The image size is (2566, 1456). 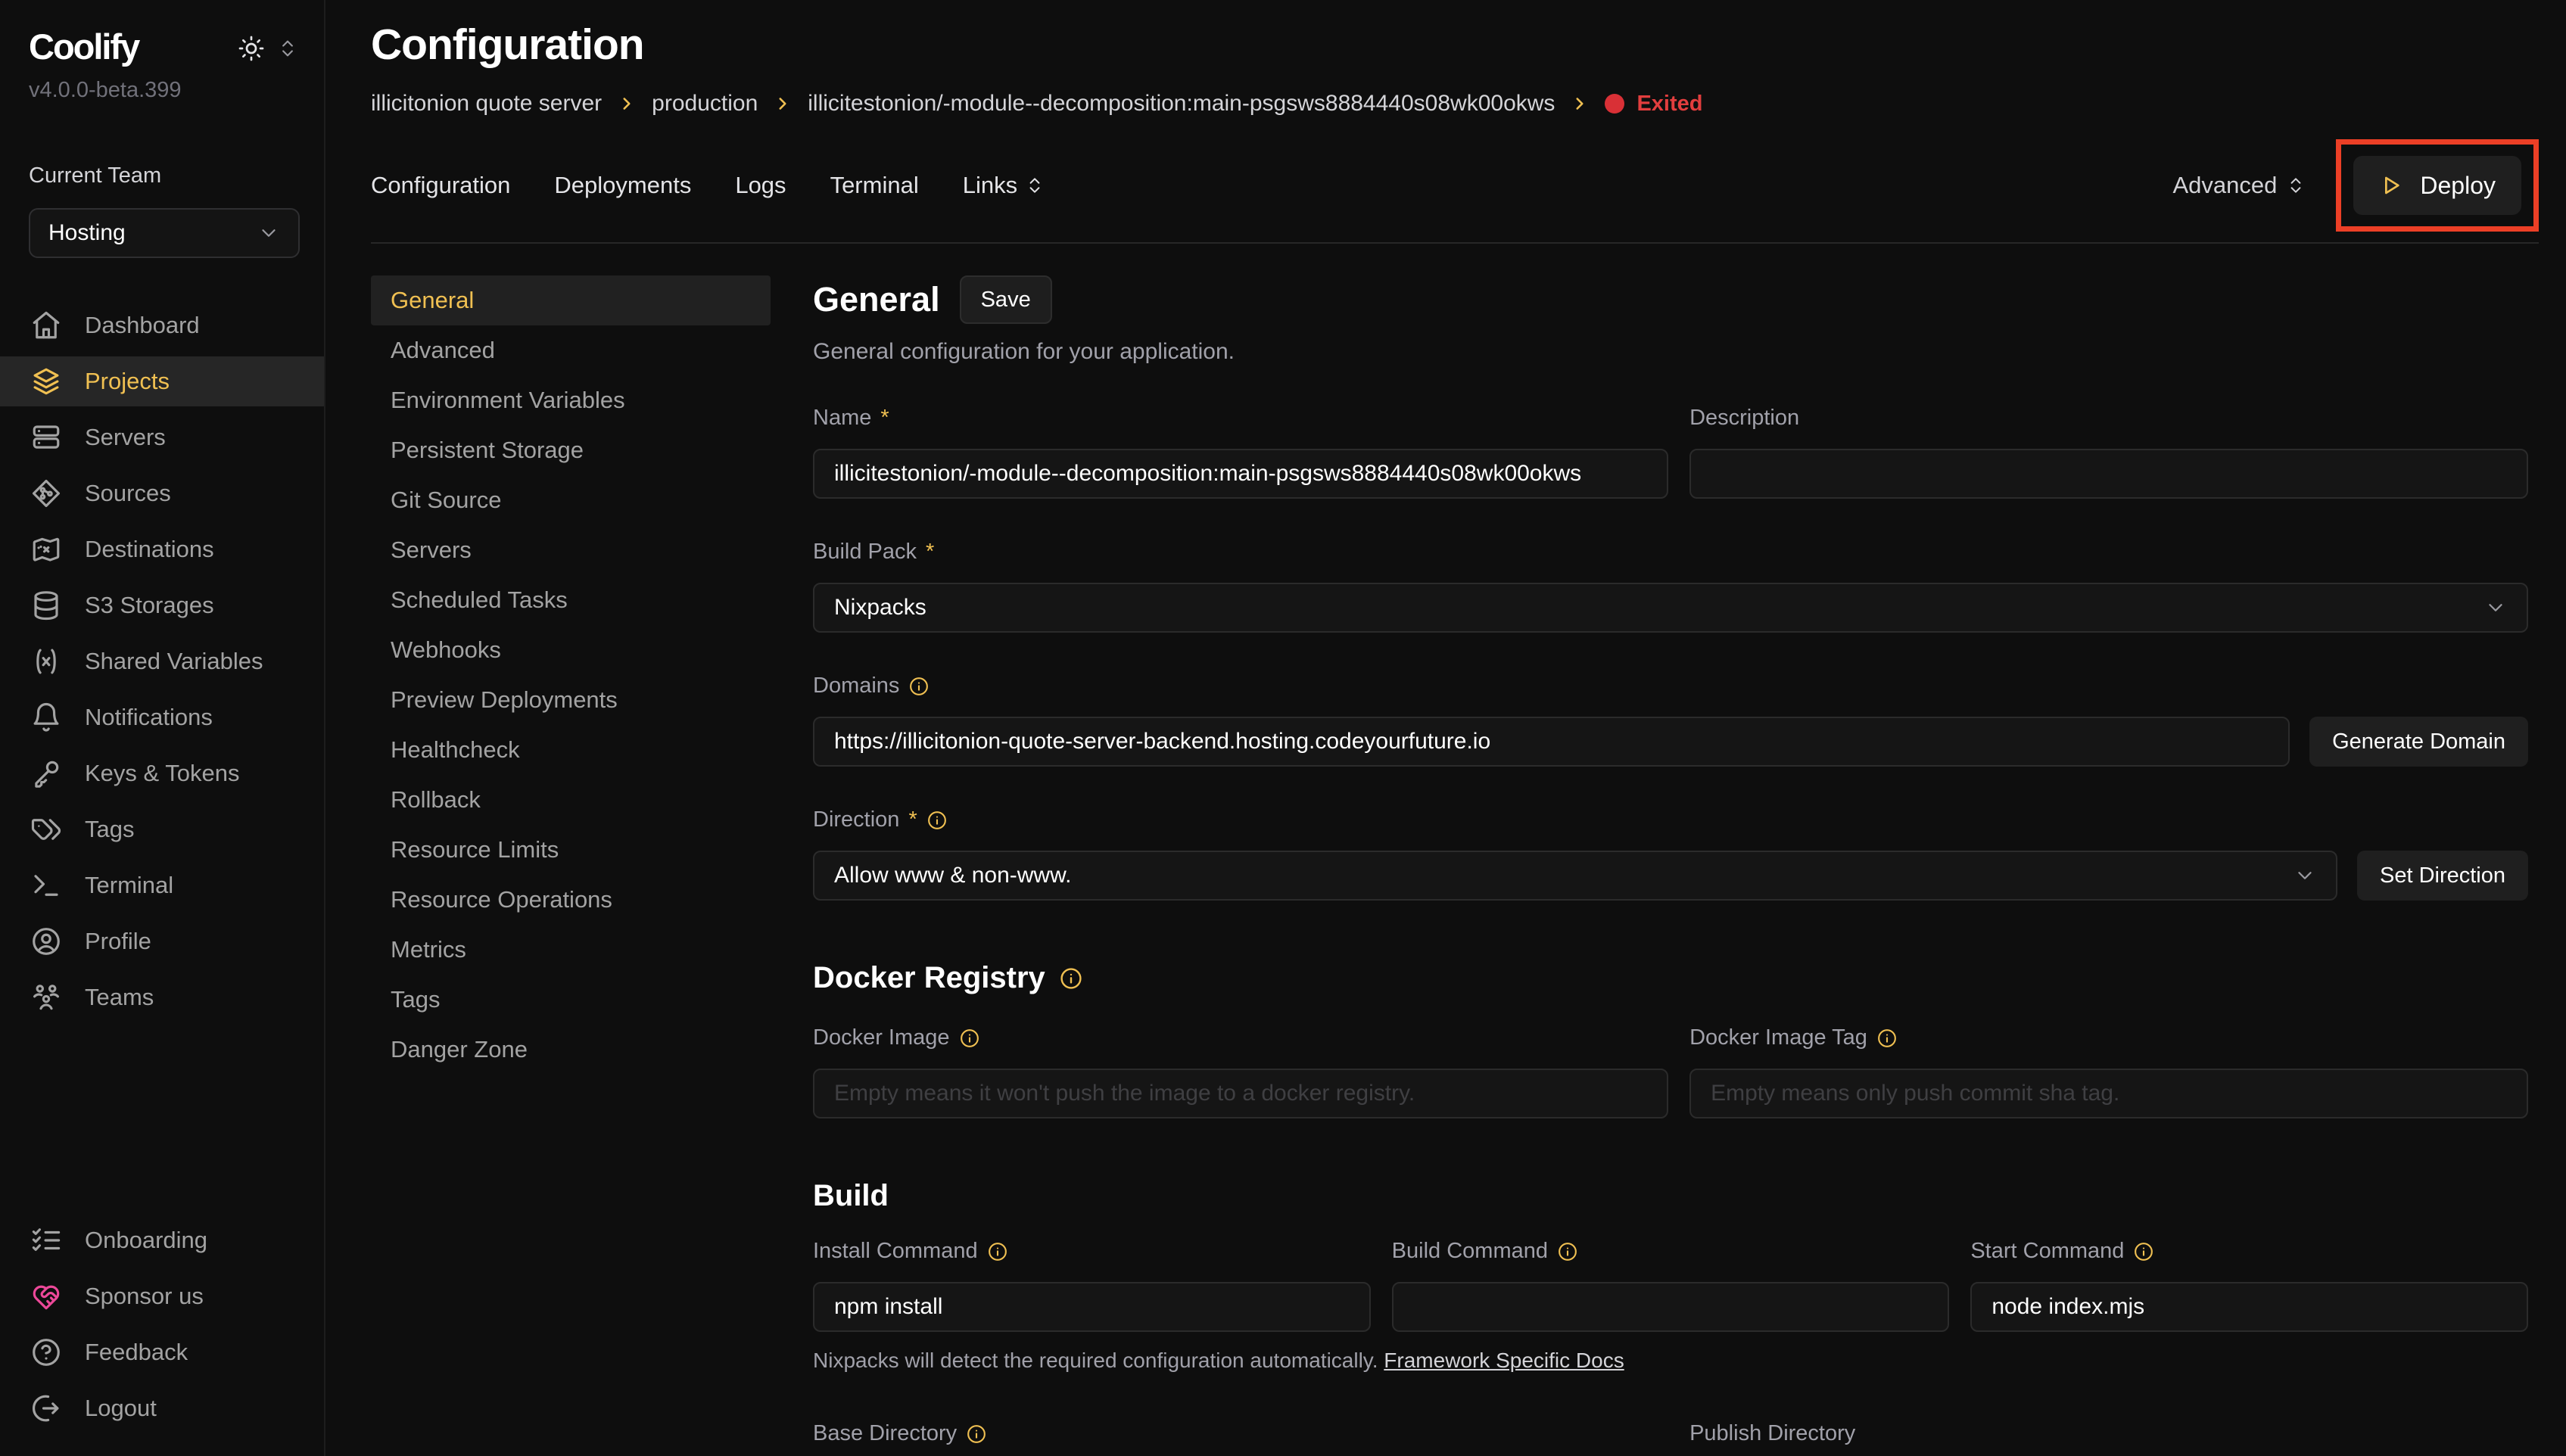 What do you see at coordinates (162, 549) in the screenshot?
I see `sidebar-item-destinations: Destinations` at bounding box center [162, 549].